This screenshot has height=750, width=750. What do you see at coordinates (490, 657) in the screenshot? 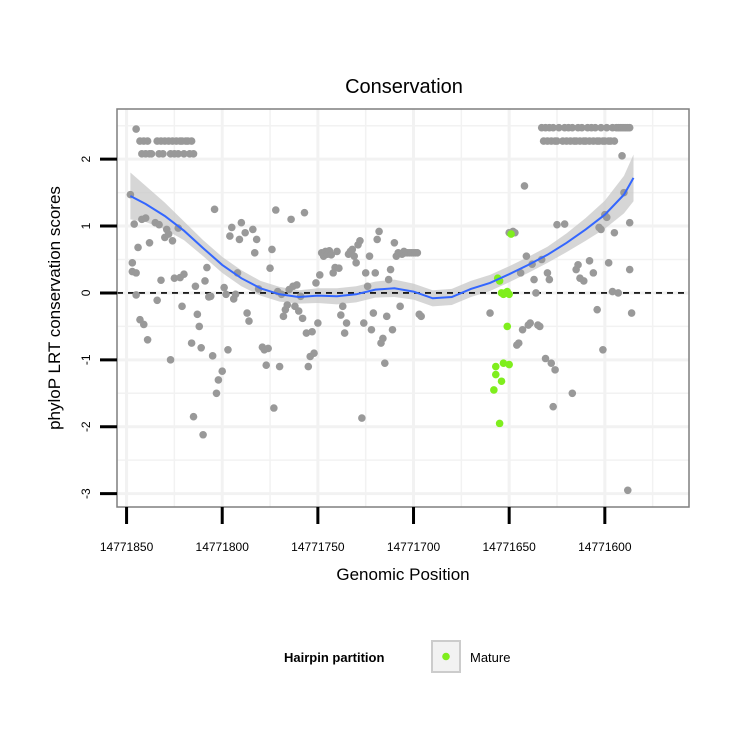
I see `legend-label-mature: Mature` at bounding box center [490, 657].